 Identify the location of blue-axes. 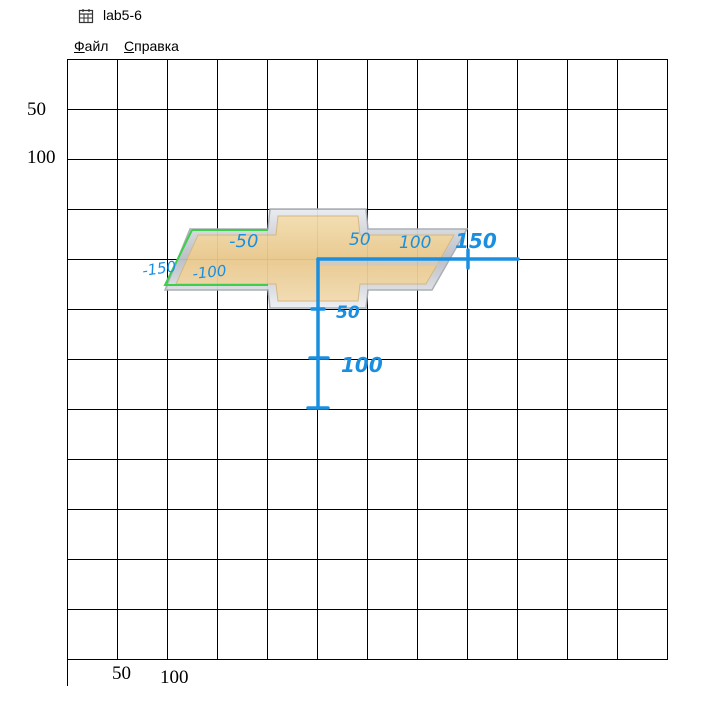
(413, 329).